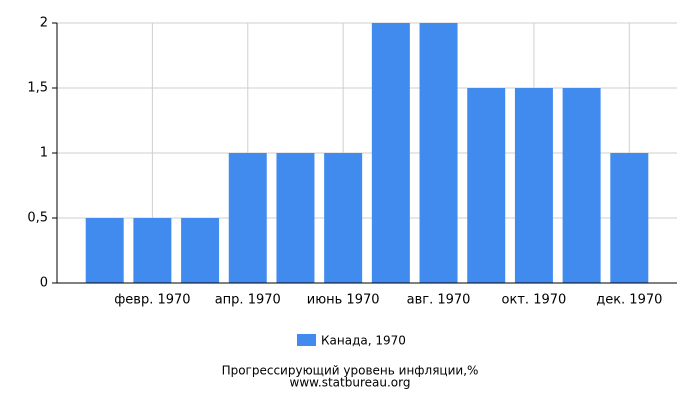 The image size is (700, 404). What do you see at coordinates (37, 88) in the screenshot?
I see `y-tick-label: 1,5` at bounding box center [37, 88].